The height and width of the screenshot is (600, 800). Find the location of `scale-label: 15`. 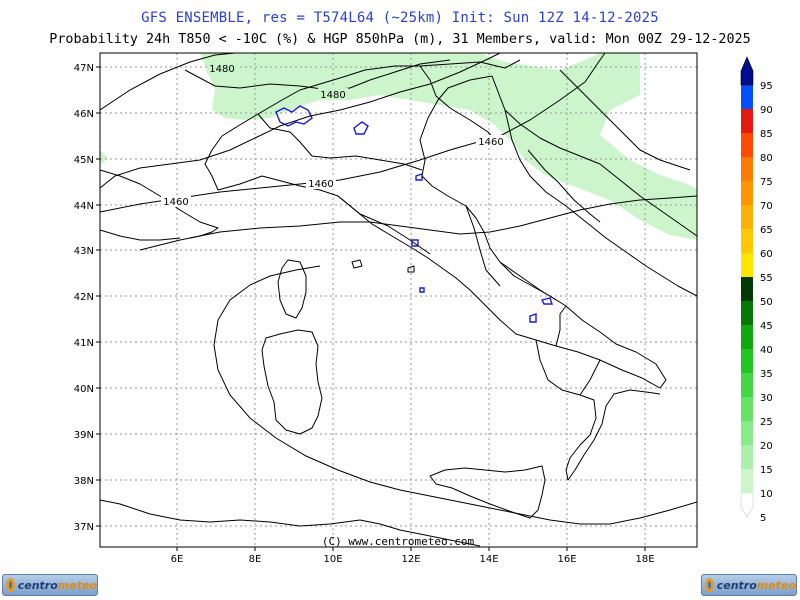

scale-label: 15 is located at coordinates (766, 470).